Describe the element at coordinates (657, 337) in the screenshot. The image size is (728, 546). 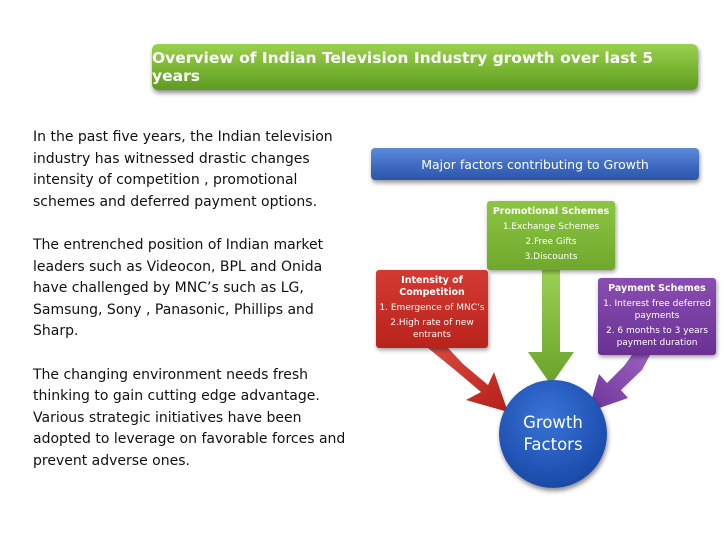
I see `payment-item: 2. 6 months to 3 years payment duration` at that location.